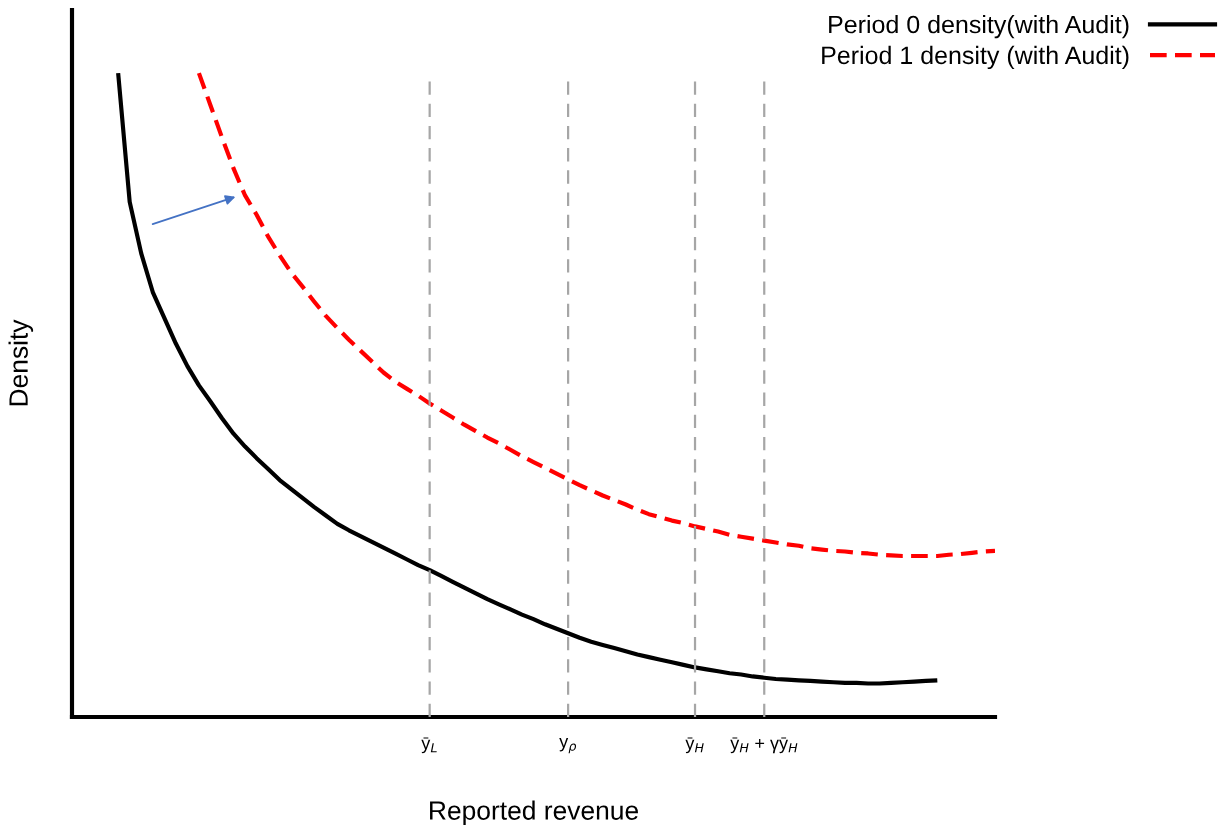 Image resolution: width=1230 pixels, height=830 pixels. I want to click on legend-label: Period 0 density(with Audit), so click(979, 27).